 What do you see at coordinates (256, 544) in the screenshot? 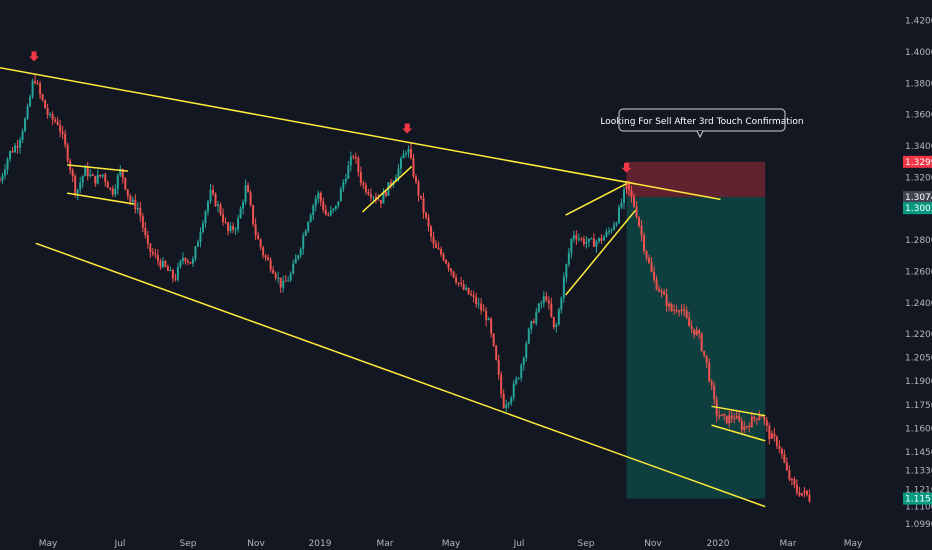
I see `x-tick-label: Nov` at bounding box center [256, 544].